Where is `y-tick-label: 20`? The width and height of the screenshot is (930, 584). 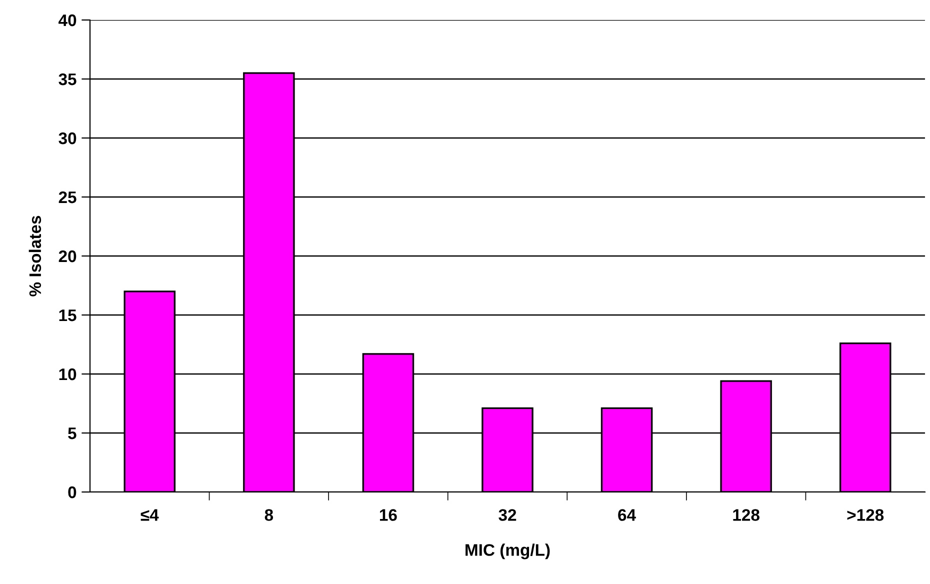 y-tick-label: 20 is located at coordinates (67, 256).